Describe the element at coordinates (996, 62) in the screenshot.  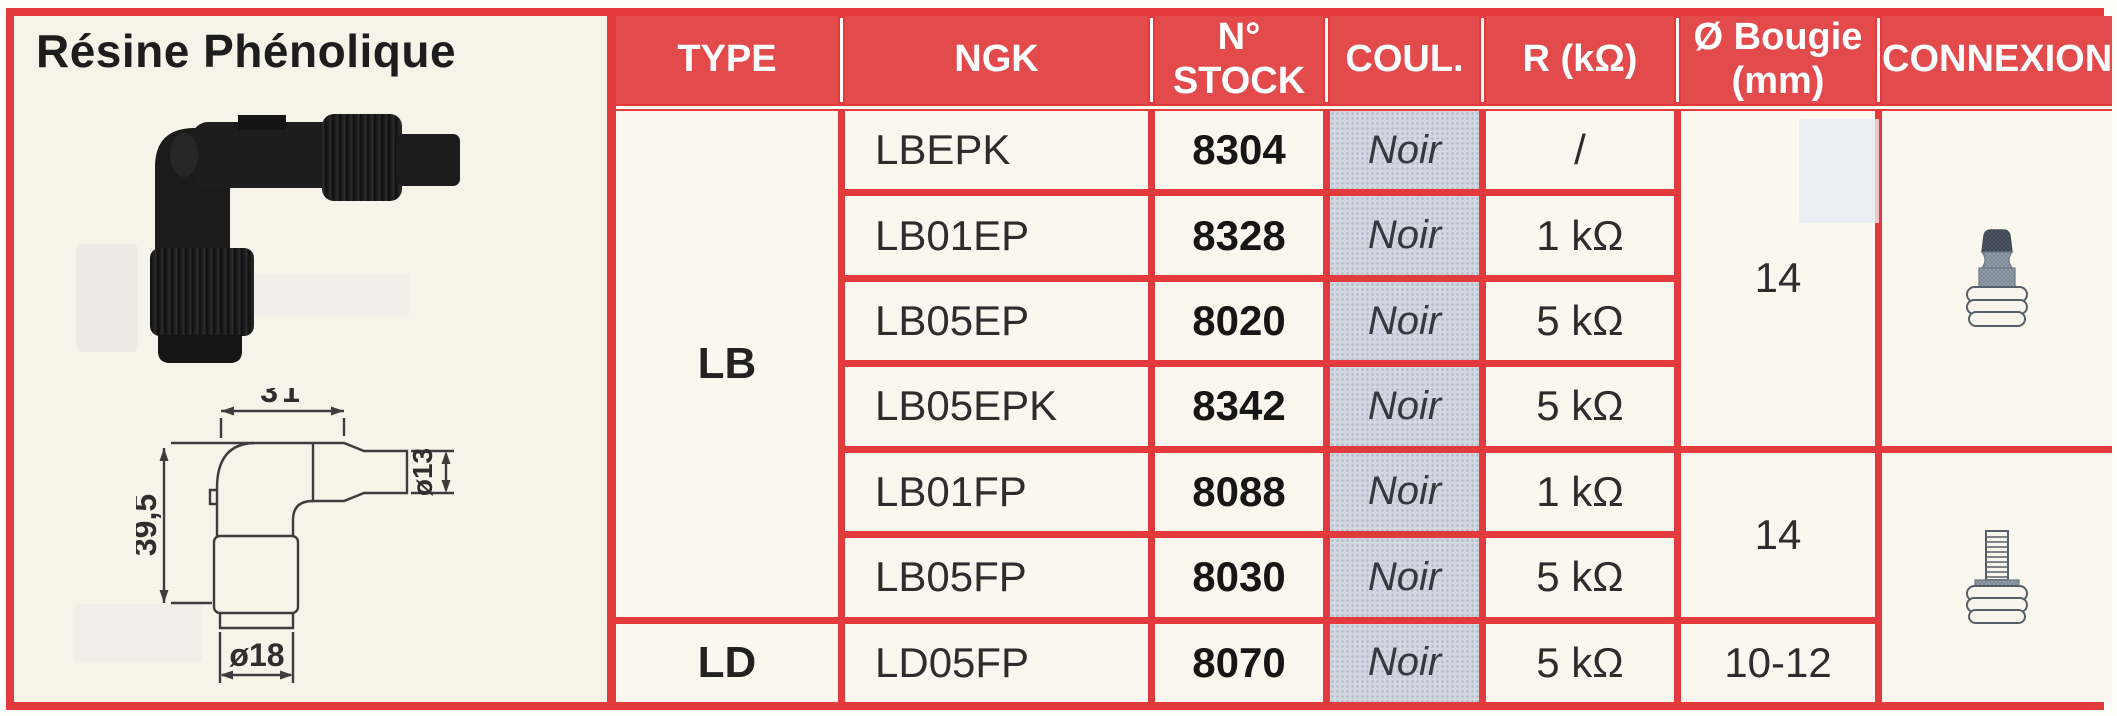
I see `column-header-ngk: NGK` at that location.